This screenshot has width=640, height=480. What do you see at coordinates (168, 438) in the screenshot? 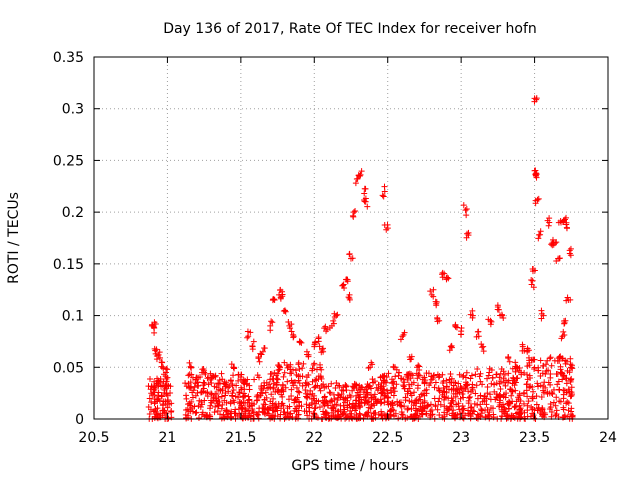
I see `x-tick-label: 21` at bounding box center [168, 438].